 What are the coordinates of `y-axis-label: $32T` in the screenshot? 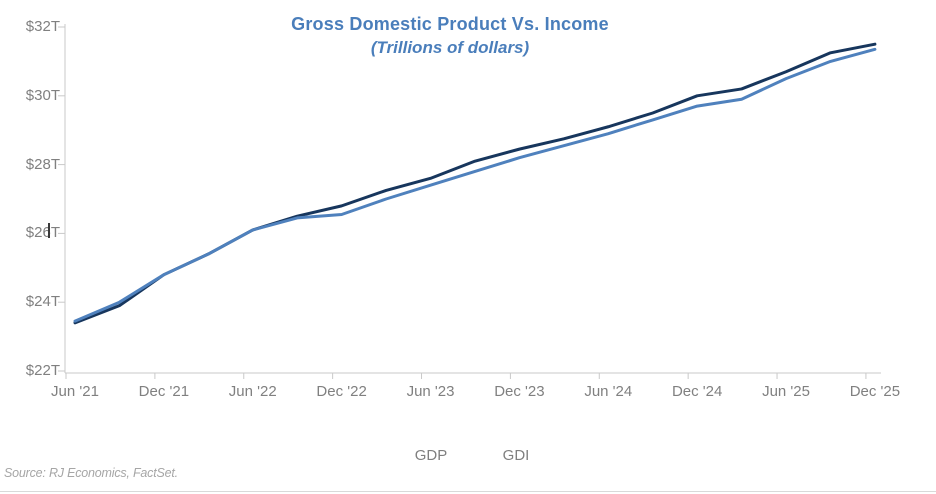 It's located at (42, 26).